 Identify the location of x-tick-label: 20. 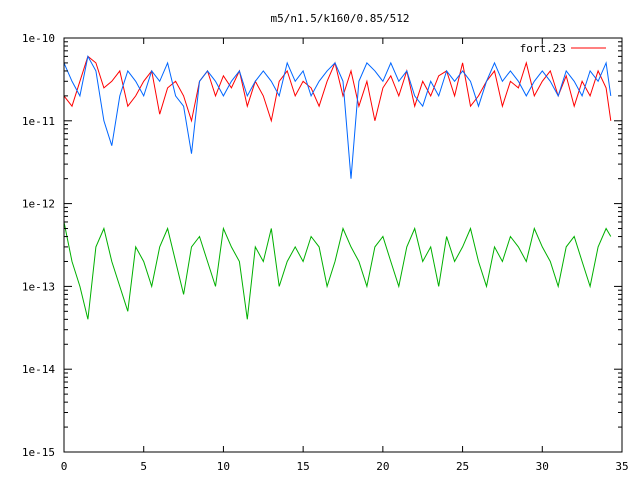
(382, 466).